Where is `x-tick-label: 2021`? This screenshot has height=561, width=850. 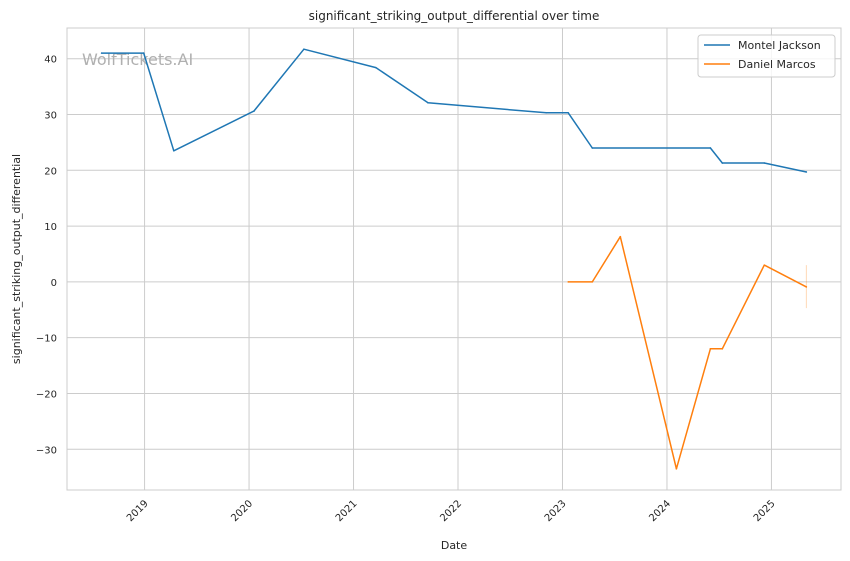 x-tick-label: 2021 is located at coordinates (347, 511).